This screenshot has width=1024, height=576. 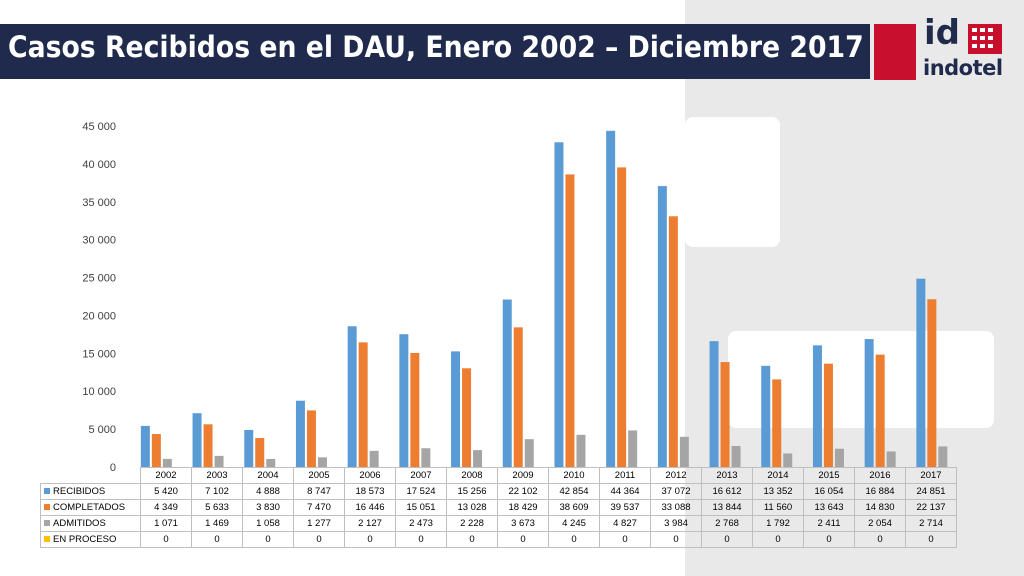 What do you see at coordinates (370, 523) in the screenshot?
I see `data-label: 2 127` at bounding box center [370, 523].